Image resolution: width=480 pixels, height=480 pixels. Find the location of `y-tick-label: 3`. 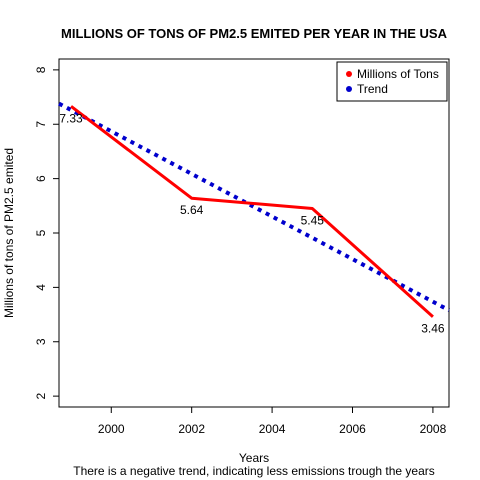

y-tick-label: 3 is located at coordinates (41, 341).